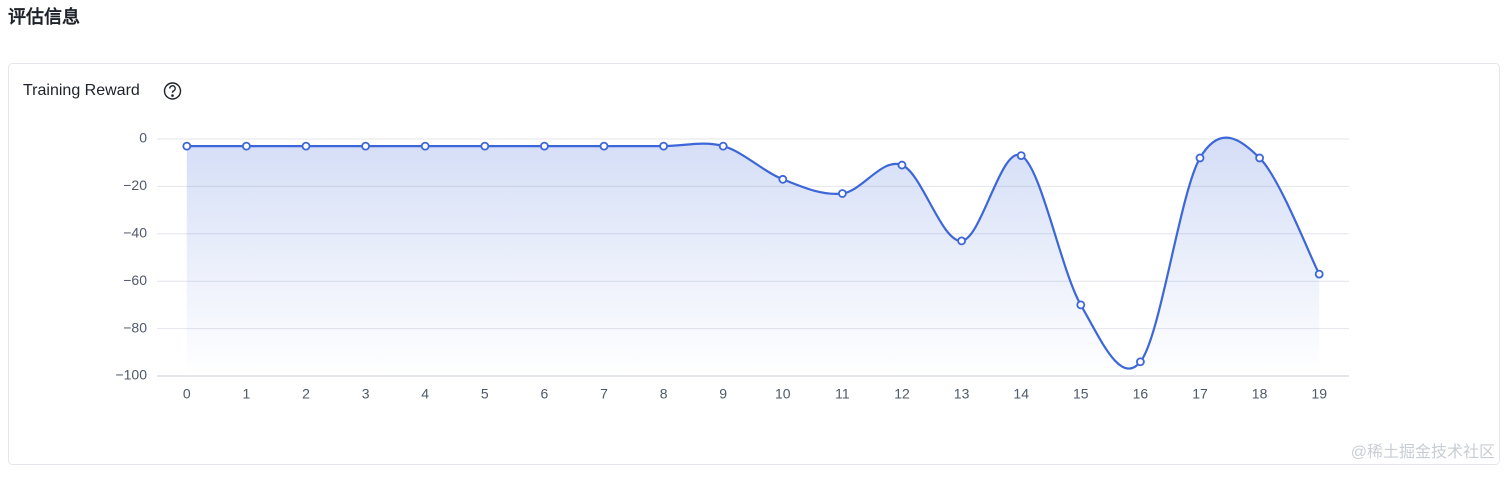 The image size is (1512, 485). What do you see at coordinates (723, 394) in the screenshot?
I see `x-tick-label: 9` at bounding box center [723, 394].